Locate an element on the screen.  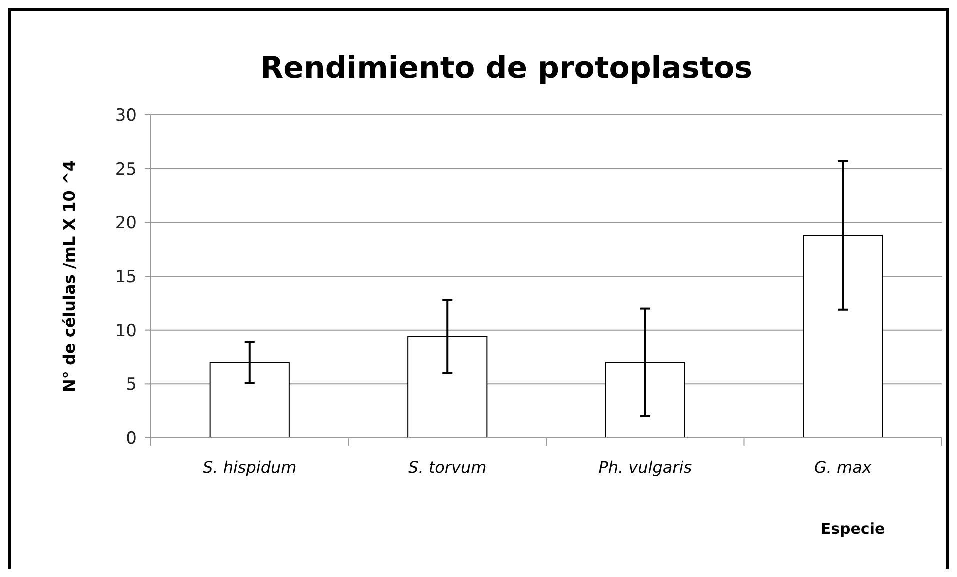
y-tick-label: 0 is located at coordinates (131, 438).